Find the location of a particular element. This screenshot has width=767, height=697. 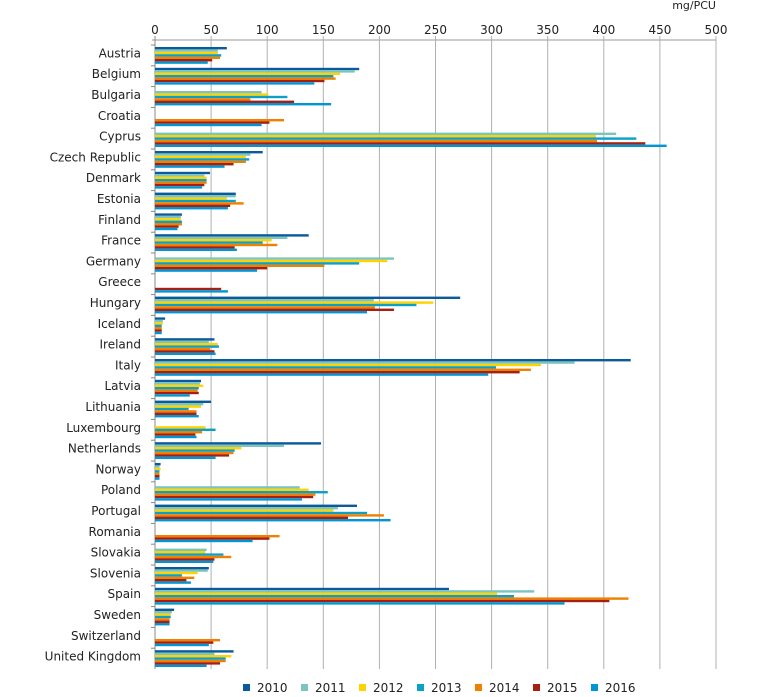

bar-2015-united-kingdom is located at coordinates (188, 663).